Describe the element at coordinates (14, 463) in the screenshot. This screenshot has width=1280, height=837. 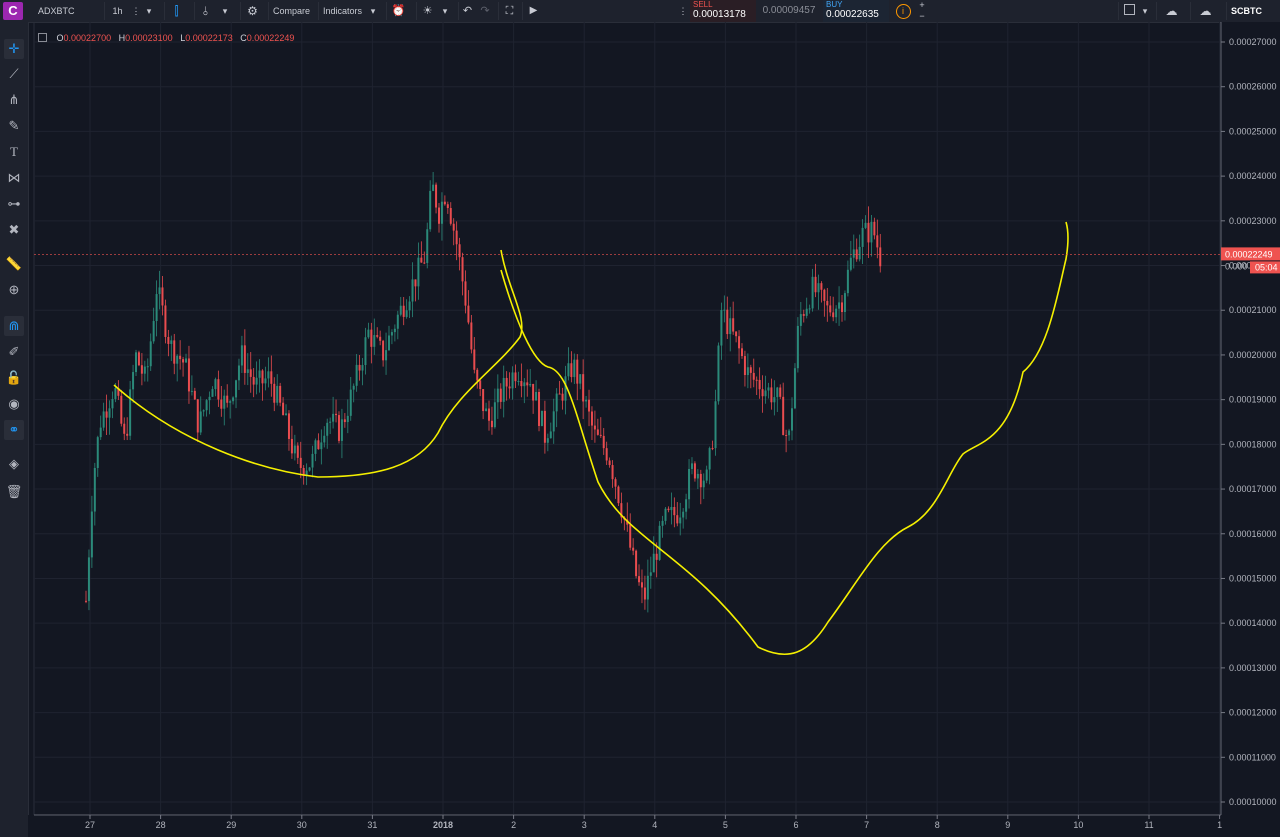
I see `layers-icon: ◈` at that location.